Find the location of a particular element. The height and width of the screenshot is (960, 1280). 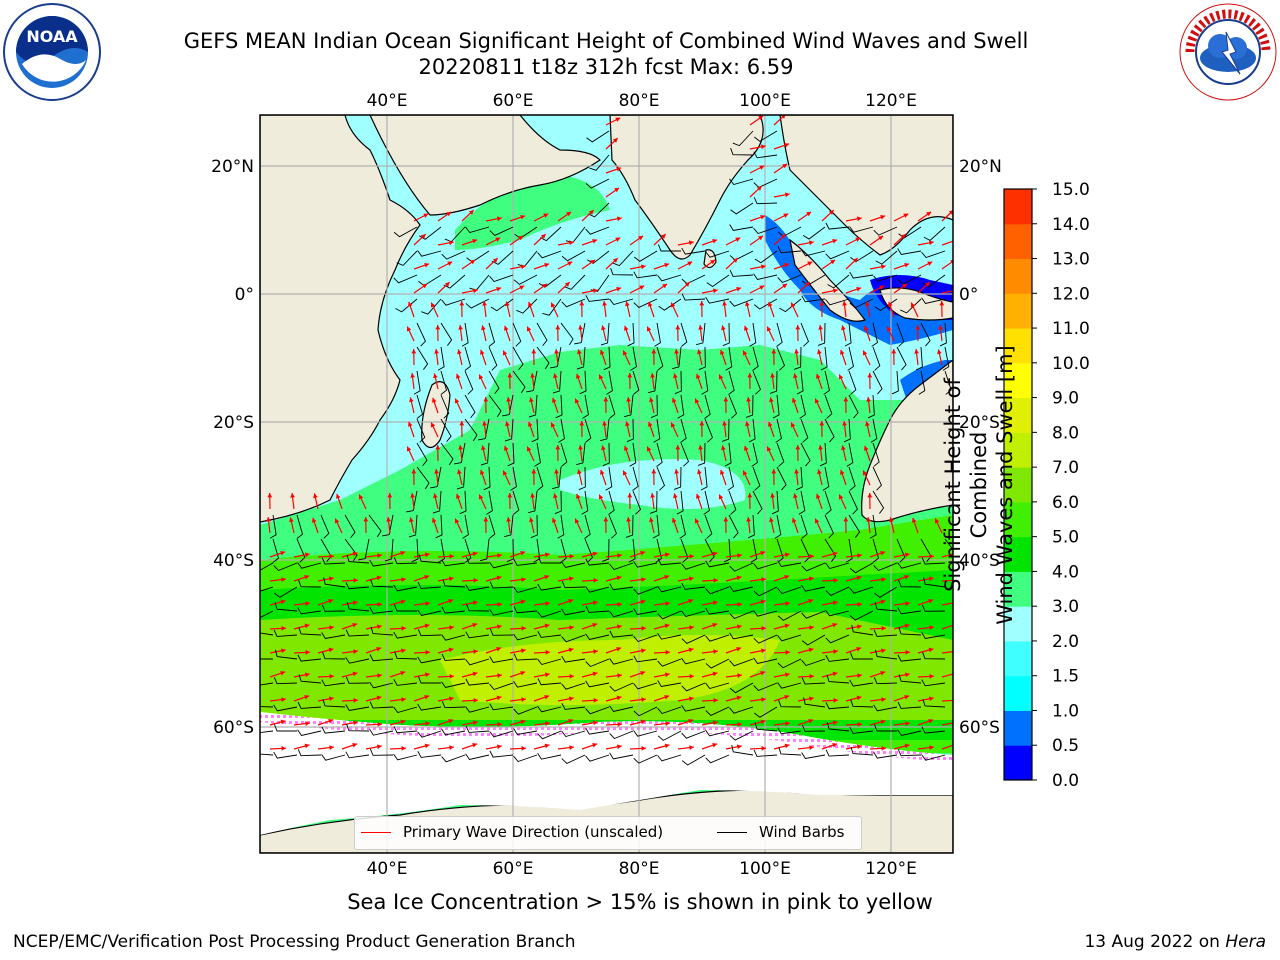

colorbar-tick-label: 0.5 is located at coordinates (1065, 746).